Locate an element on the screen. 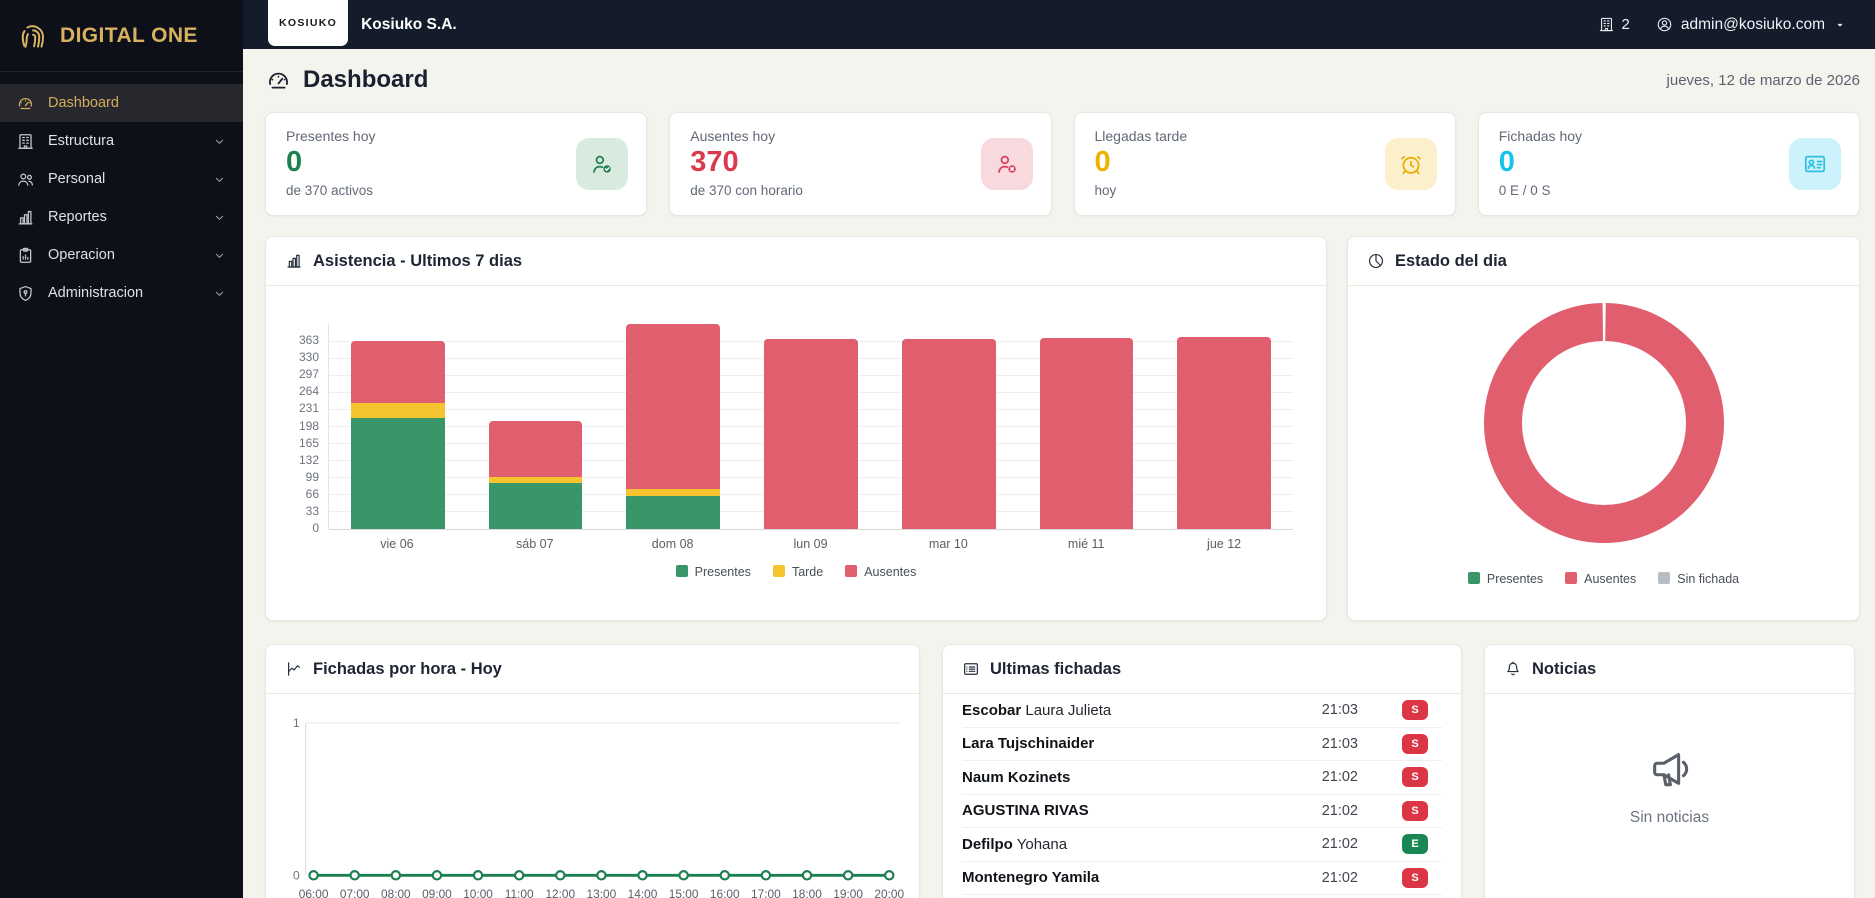  bar-chart-icon is located at coordinates (294, 261).